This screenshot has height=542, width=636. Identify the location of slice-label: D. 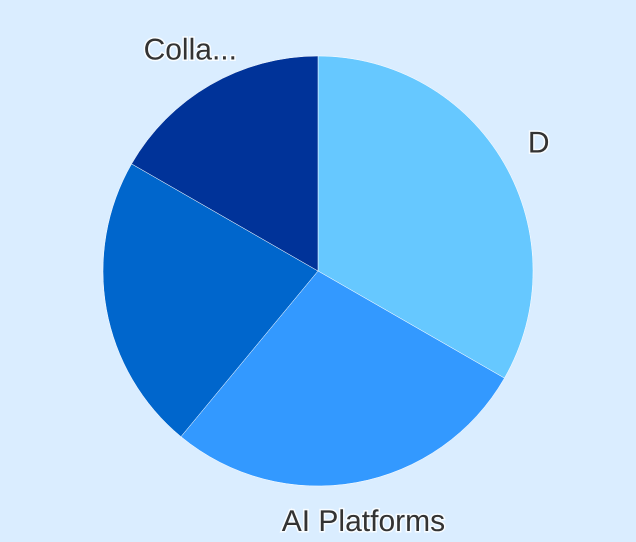
(539, 143).